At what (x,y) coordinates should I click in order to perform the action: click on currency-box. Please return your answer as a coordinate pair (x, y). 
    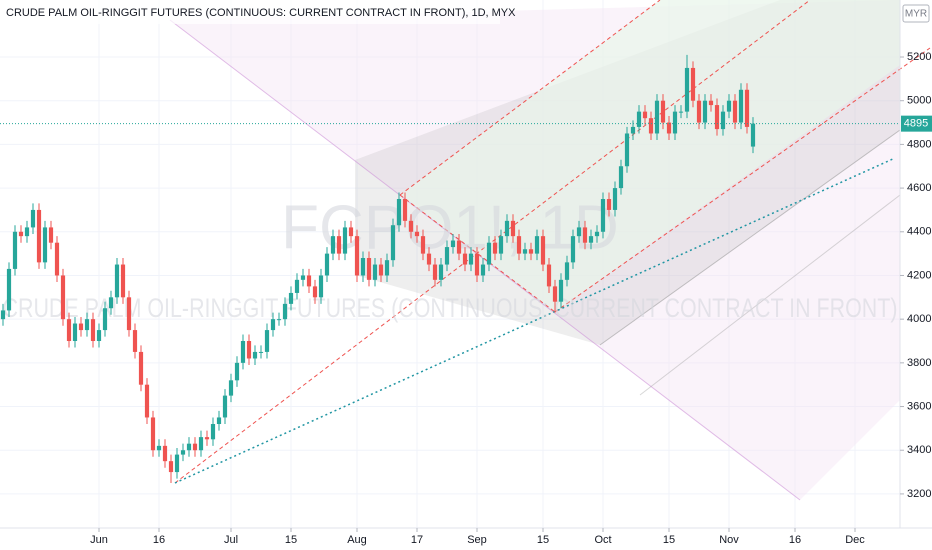
    Looking at the image, I should click on (916, 13).